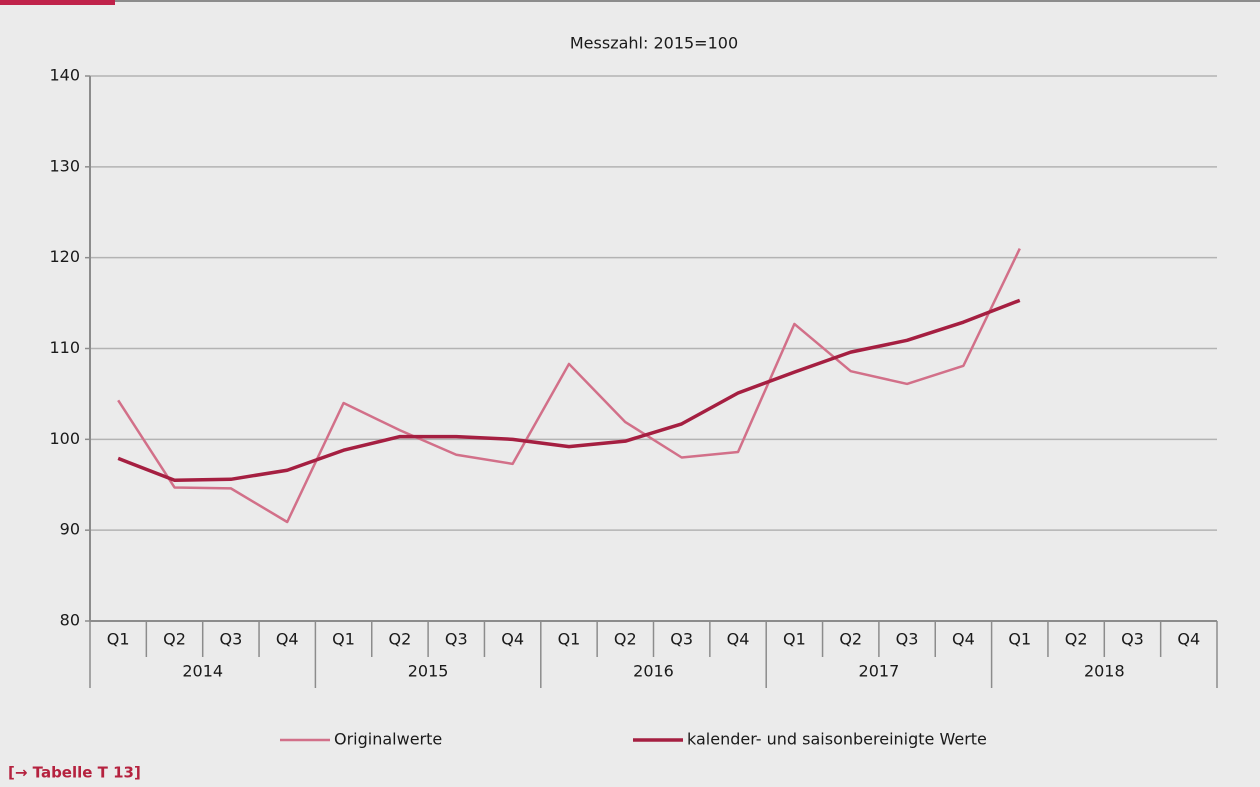  Describe the element at coordinates (428, 671) in the screenshot. I see `x-group-label: 2015` at that location.